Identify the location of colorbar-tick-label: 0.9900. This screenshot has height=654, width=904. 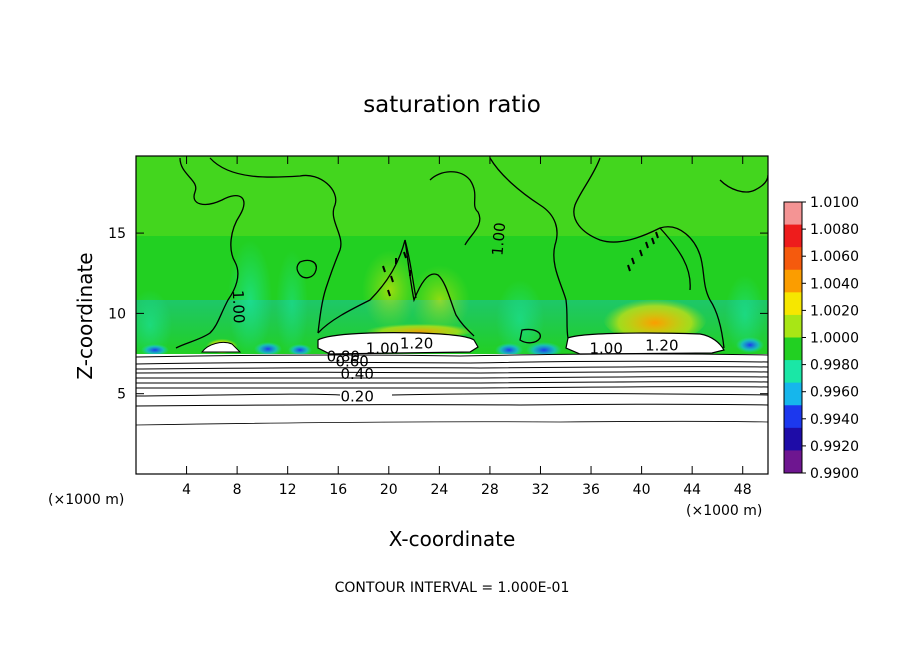
(834, 474).